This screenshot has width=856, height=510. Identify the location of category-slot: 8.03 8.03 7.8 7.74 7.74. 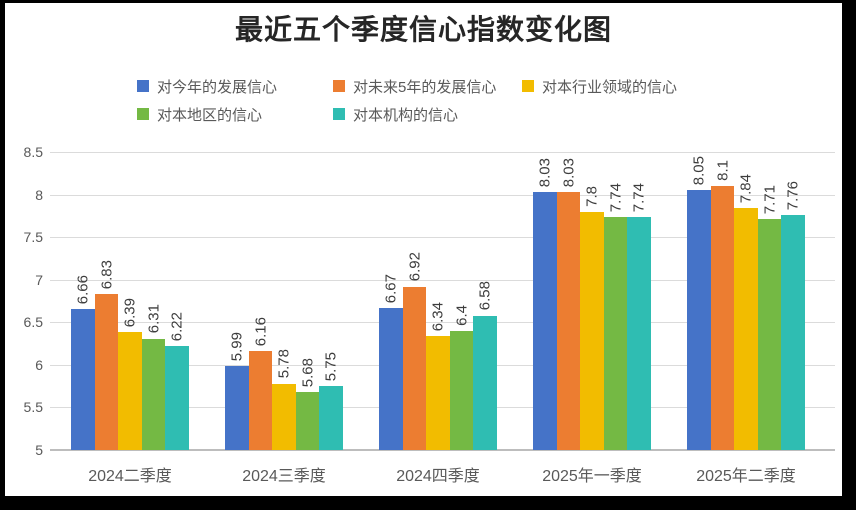
(592, 301).